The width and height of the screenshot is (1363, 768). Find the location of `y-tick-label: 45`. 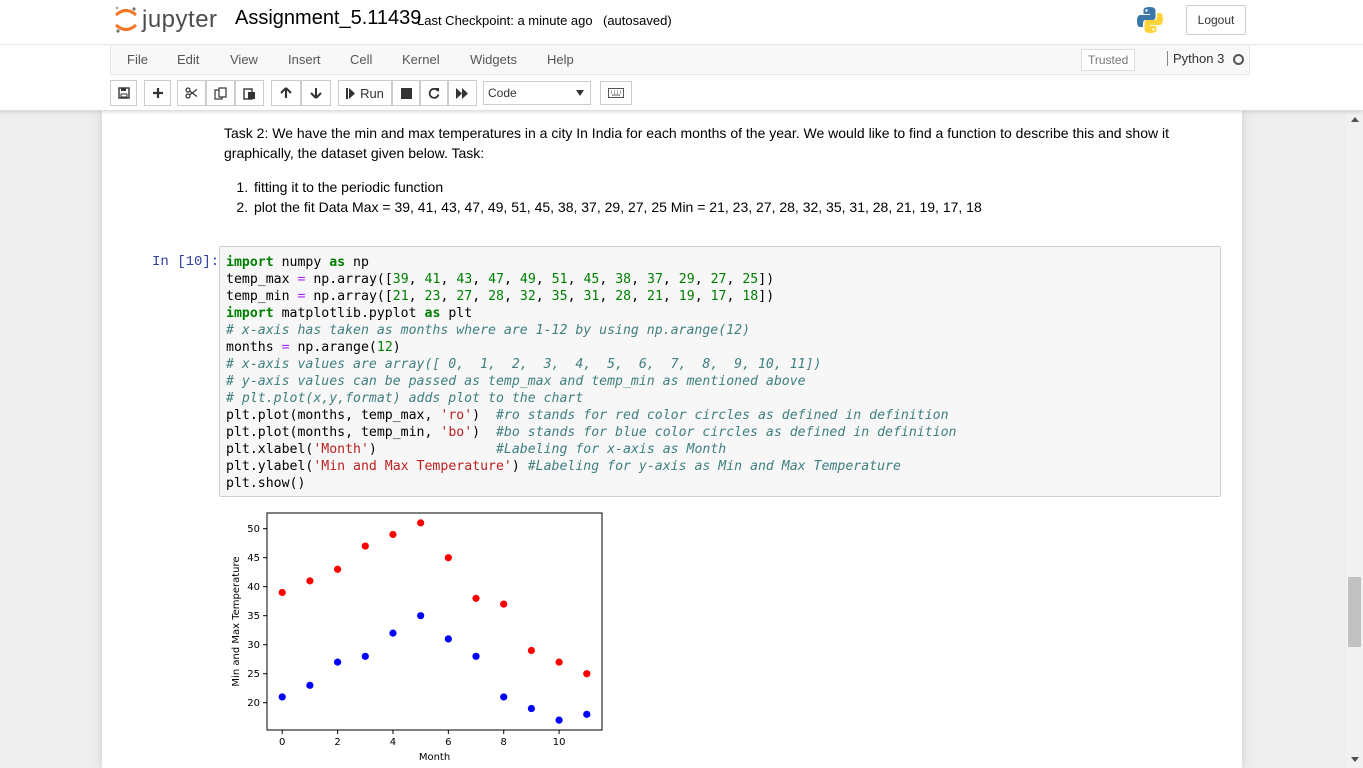

y-tick-label: 45 is located at coordinates (253, 558).